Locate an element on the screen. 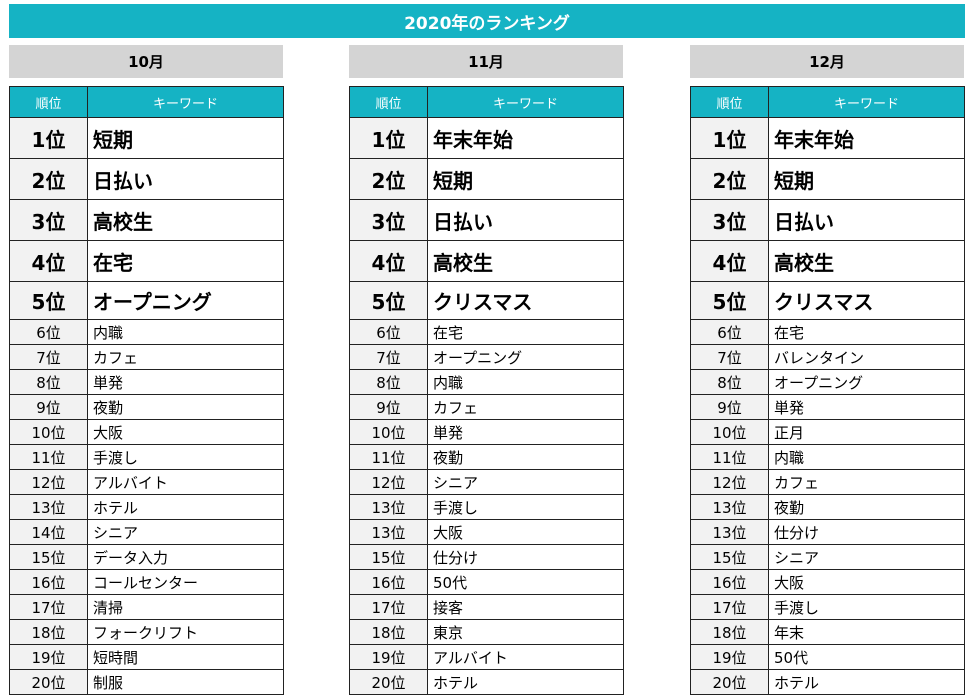 This screenshot has height=696, width=974. table-row: 20位 ホテル is located at coordinates (486, 682).